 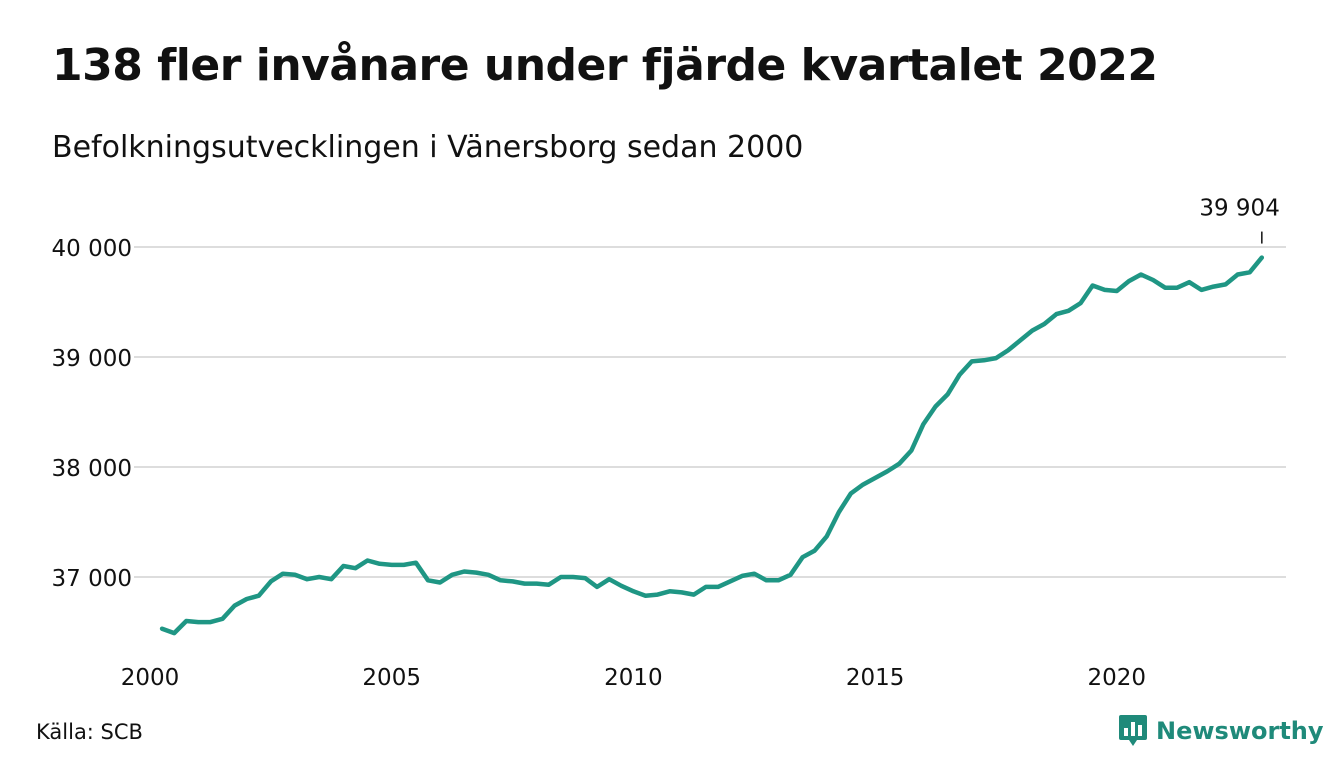 I want to click on x-tick-label: 2005, so click(x=391, y=678).